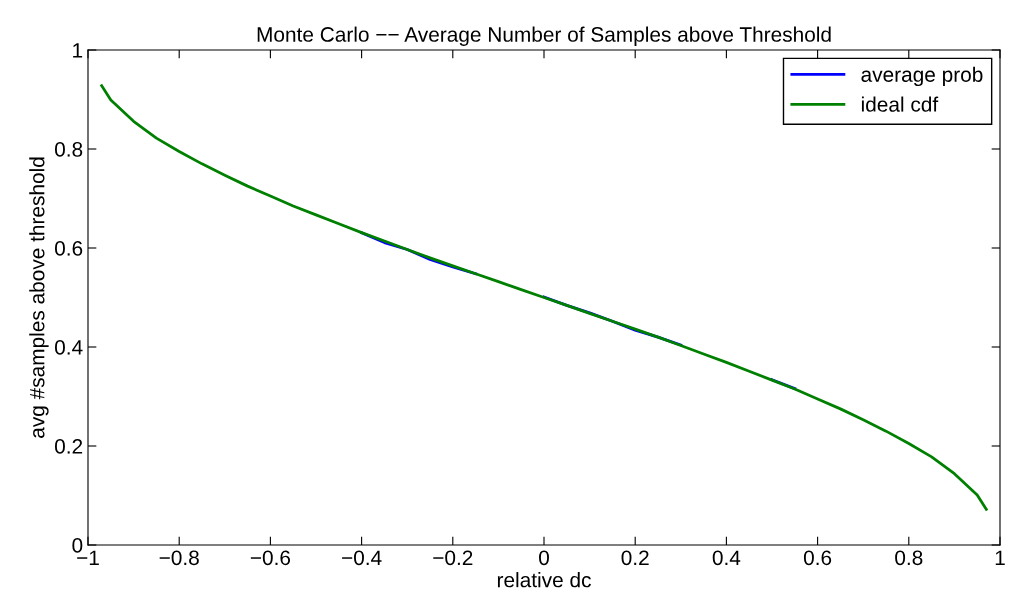 The width and height of the screenshot is (1013, 603). What do you see at coordinates (453, 558) in the screenshot?
I see `x-tick-label: −0.2` at bounding box center [453, 558].